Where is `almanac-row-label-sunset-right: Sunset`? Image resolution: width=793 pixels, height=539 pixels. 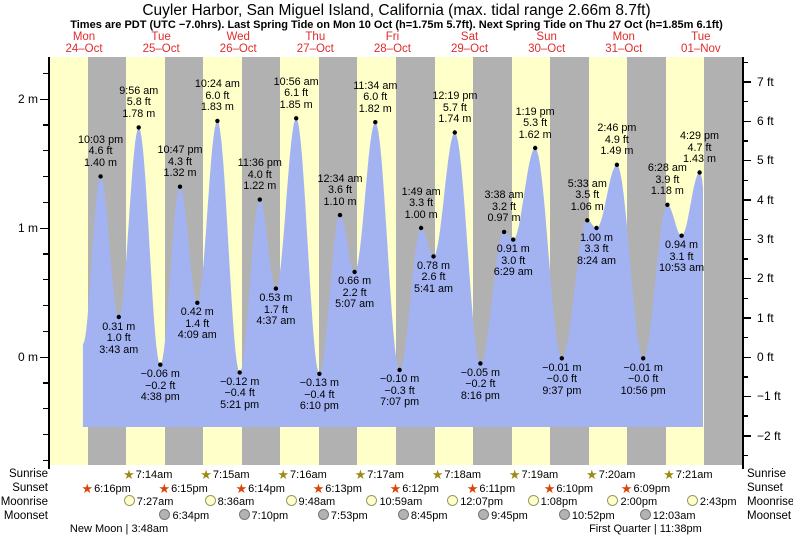
almanac-row-label-sunset-right: Sunset is located at coordinates (765, 488).